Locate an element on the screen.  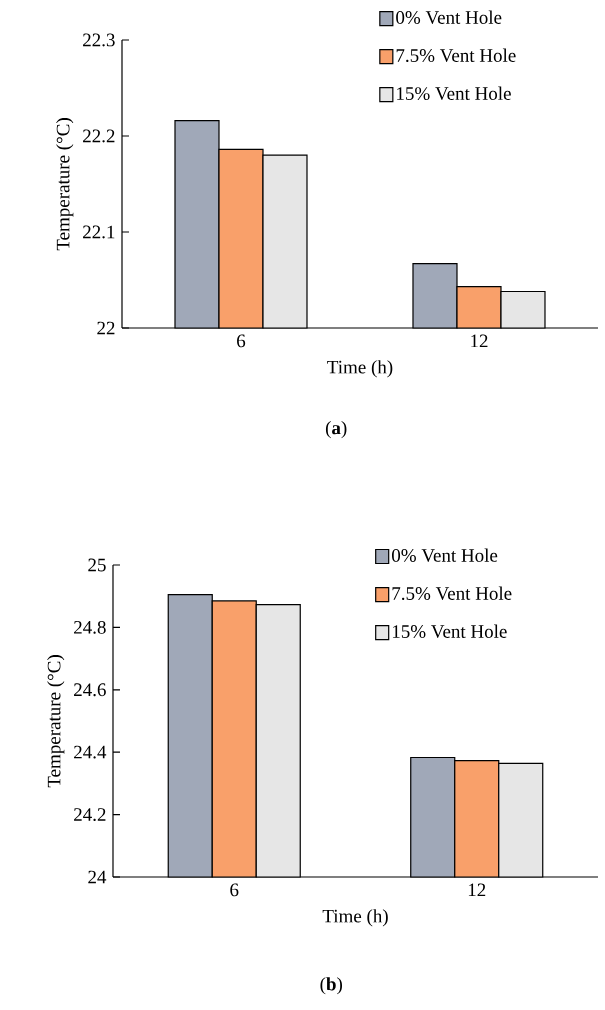
y-tick-label: 22.2 is located at coordinates (99, 136).